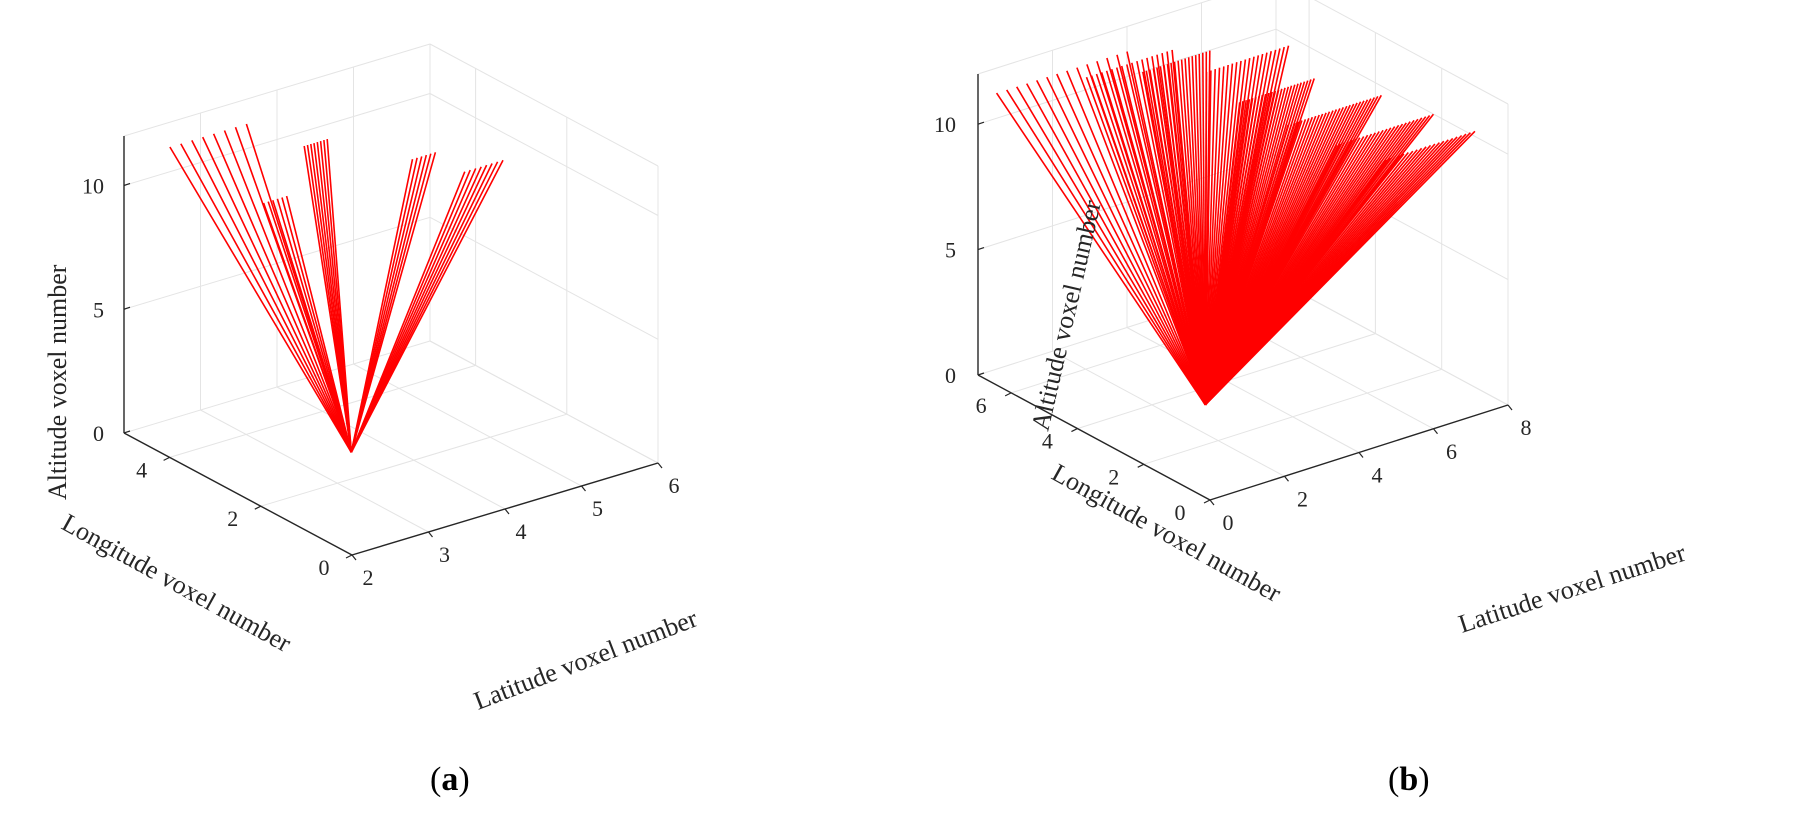 The image size is (1795, 823). I want to click on latitude-tick-label: 0, so click(1228, 522).